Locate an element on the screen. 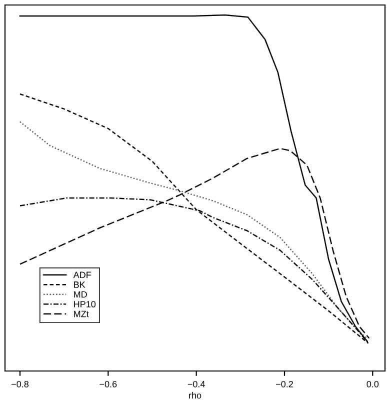  legend-label: BK is located at coordinates (80, 285).